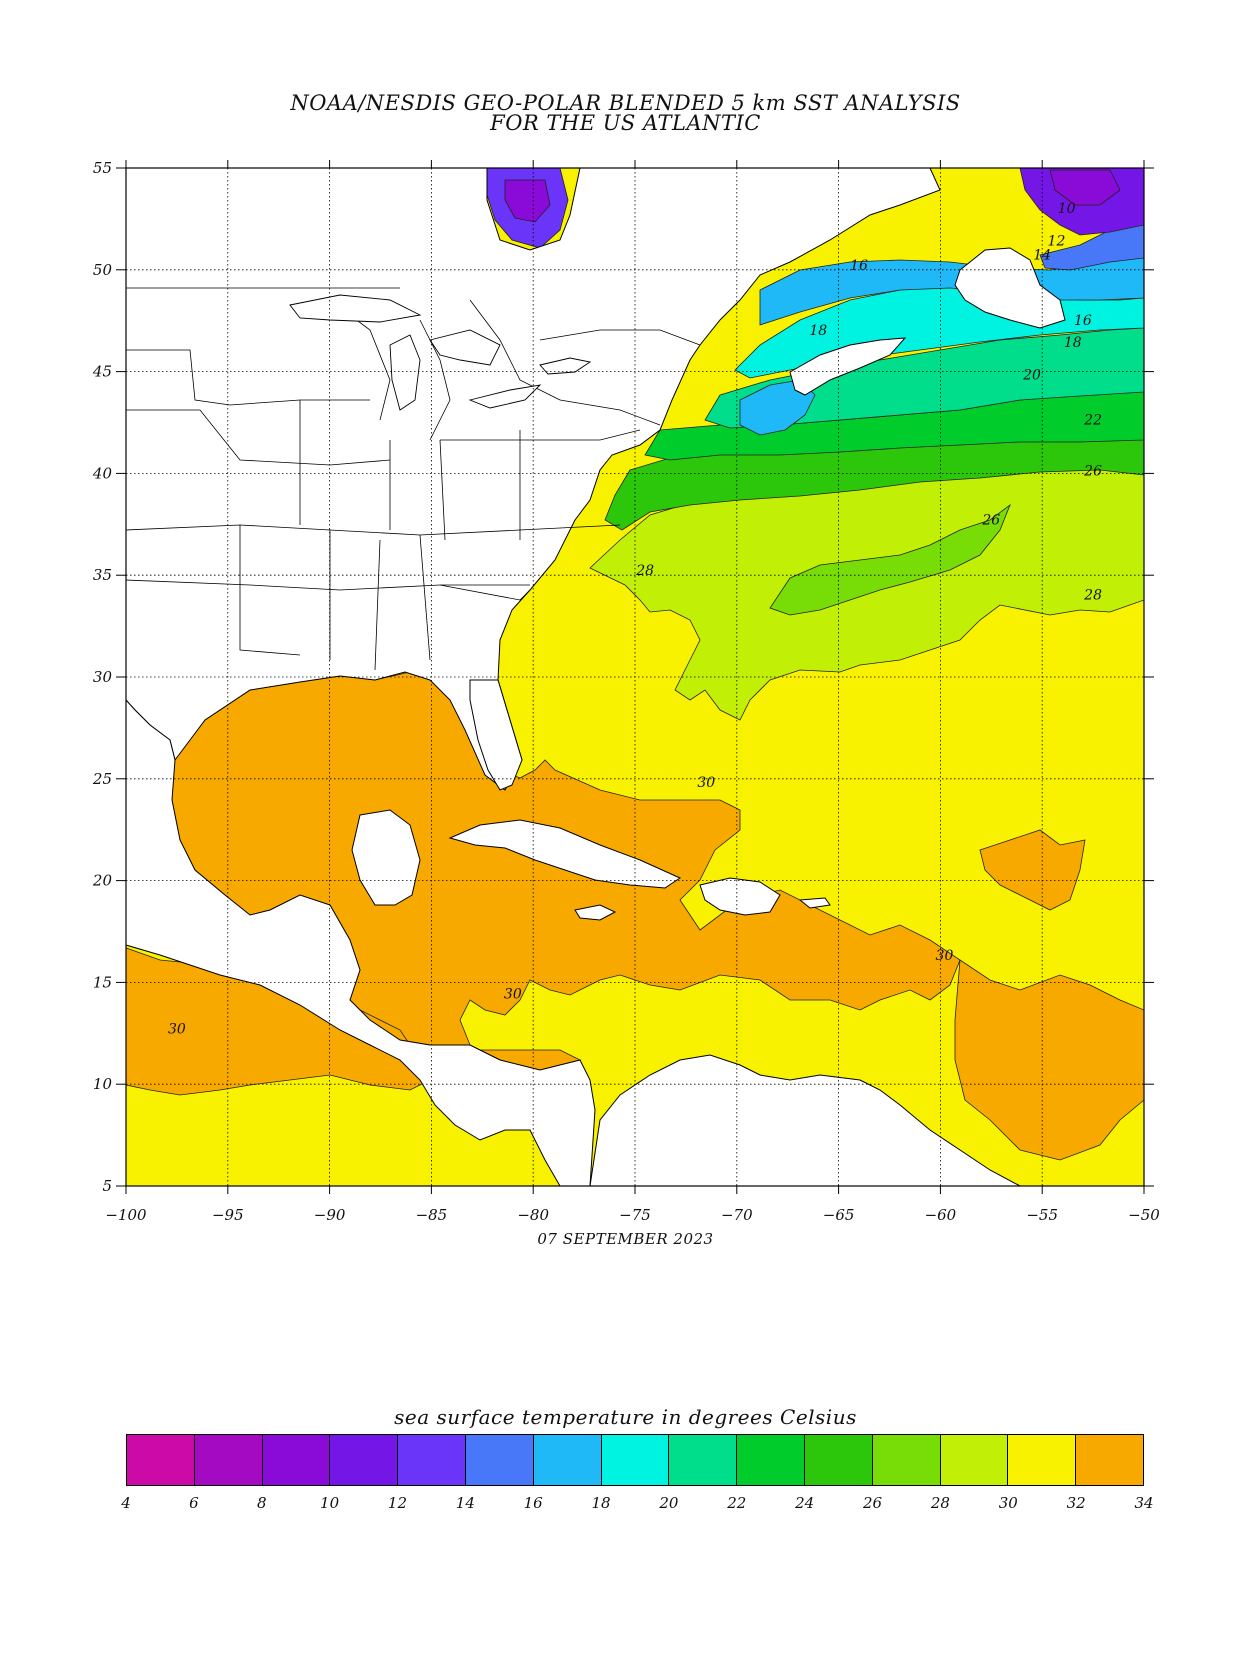  I want to click on lon-tick-label: −60, so click(941, 1215).